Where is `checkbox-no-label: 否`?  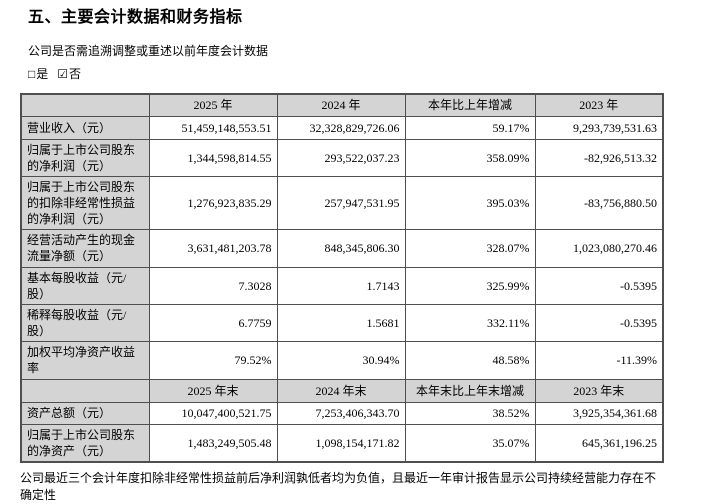 checkbox-no-label: 否 is located at coordinates (75, 74).